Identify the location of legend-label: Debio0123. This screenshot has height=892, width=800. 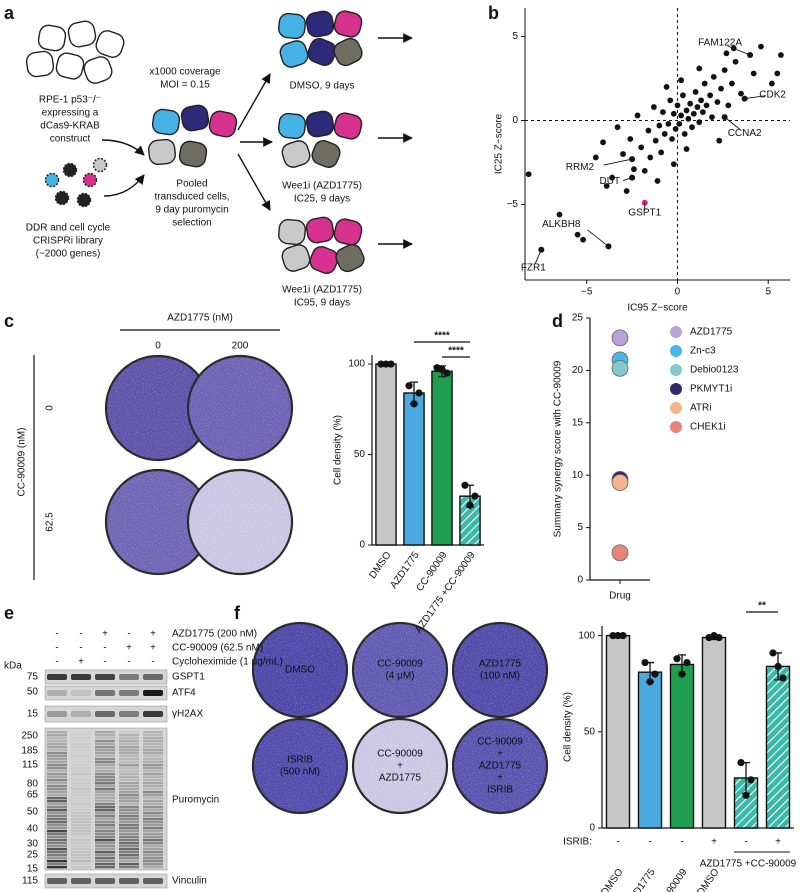
(714, 370).